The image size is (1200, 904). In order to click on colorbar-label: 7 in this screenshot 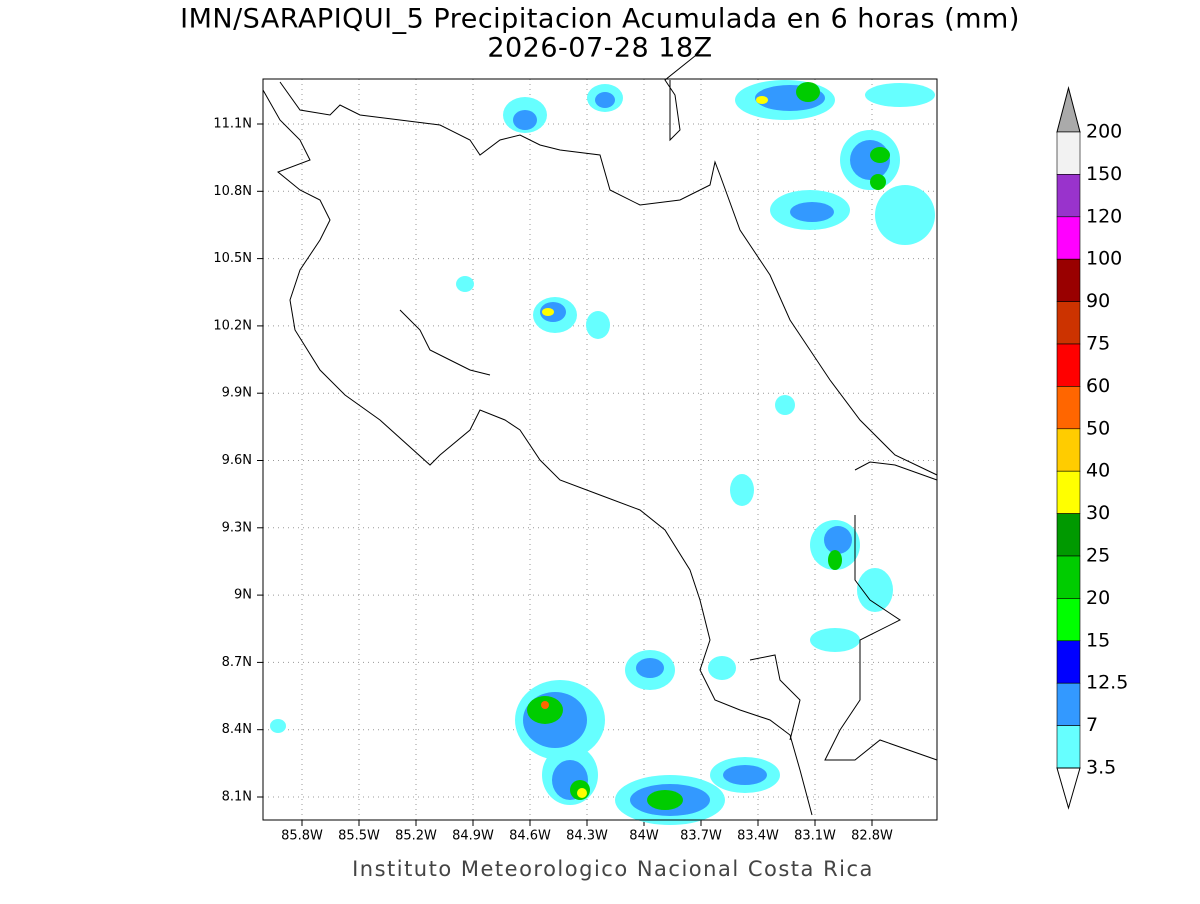, I will do `click(1092, 725)`.